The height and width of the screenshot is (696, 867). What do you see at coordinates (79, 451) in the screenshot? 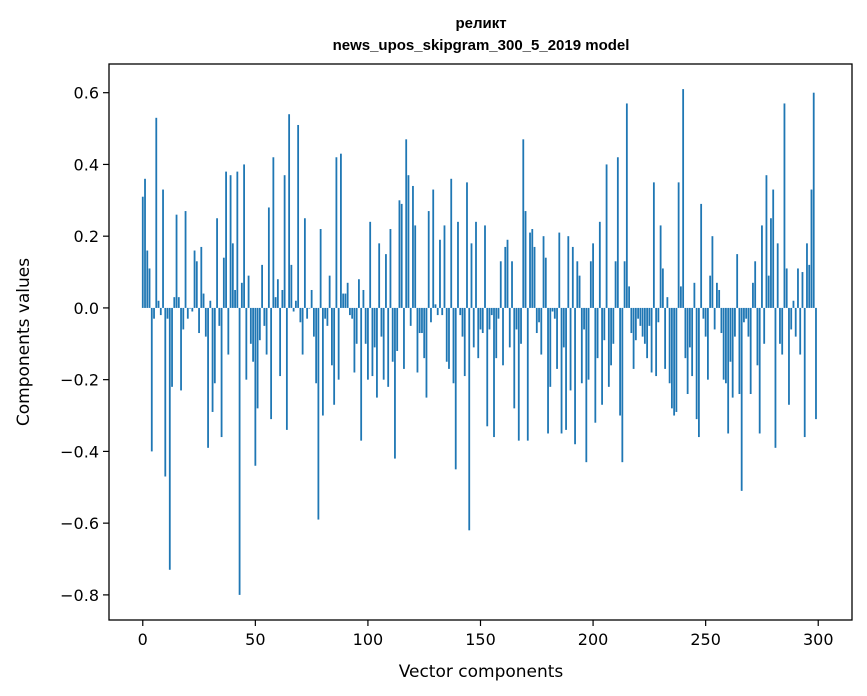
I see `y-tick-label: −0.4` at bounding box center [79, 451].